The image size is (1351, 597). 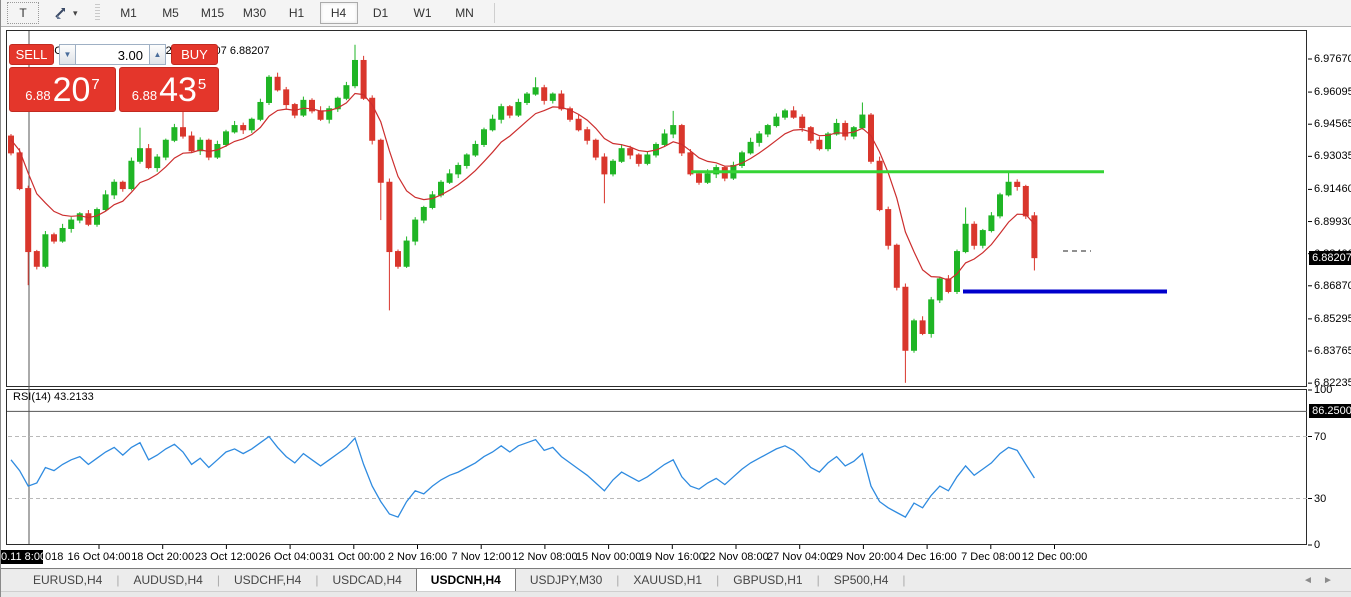 What do you see at coordinates (367, 580) in the screenshot?
I see `symbol-tab-usdcad: USDCAD,H4` at bounding box center [367, 580].